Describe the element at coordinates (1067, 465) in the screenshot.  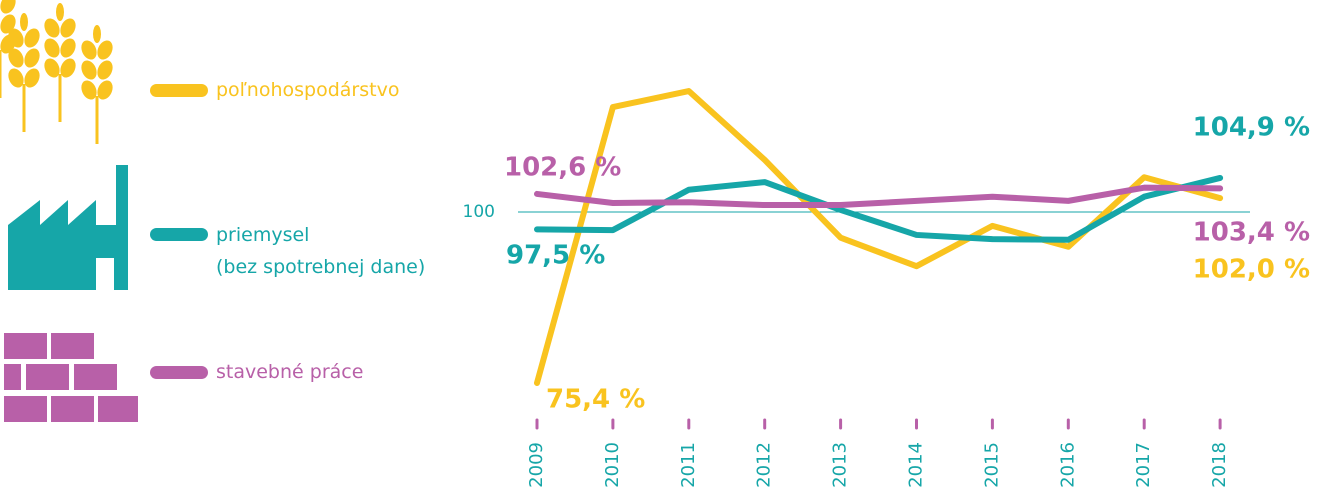
I see `x-tick-label: 2016` at that location.